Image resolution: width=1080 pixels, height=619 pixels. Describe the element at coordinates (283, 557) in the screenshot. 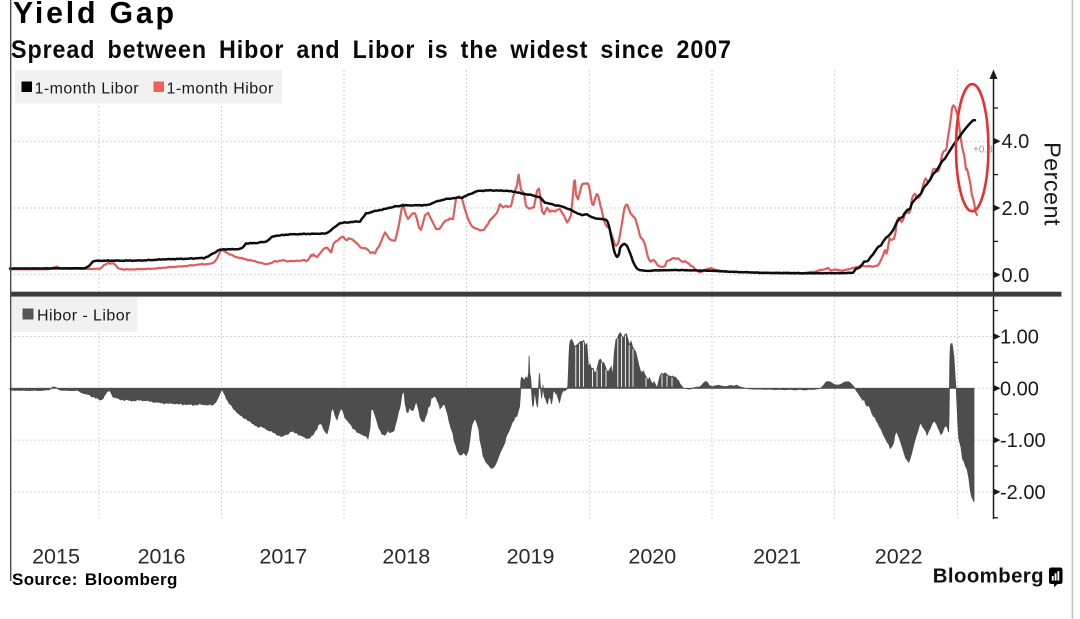

I see `svg-text: 2017` at that location.